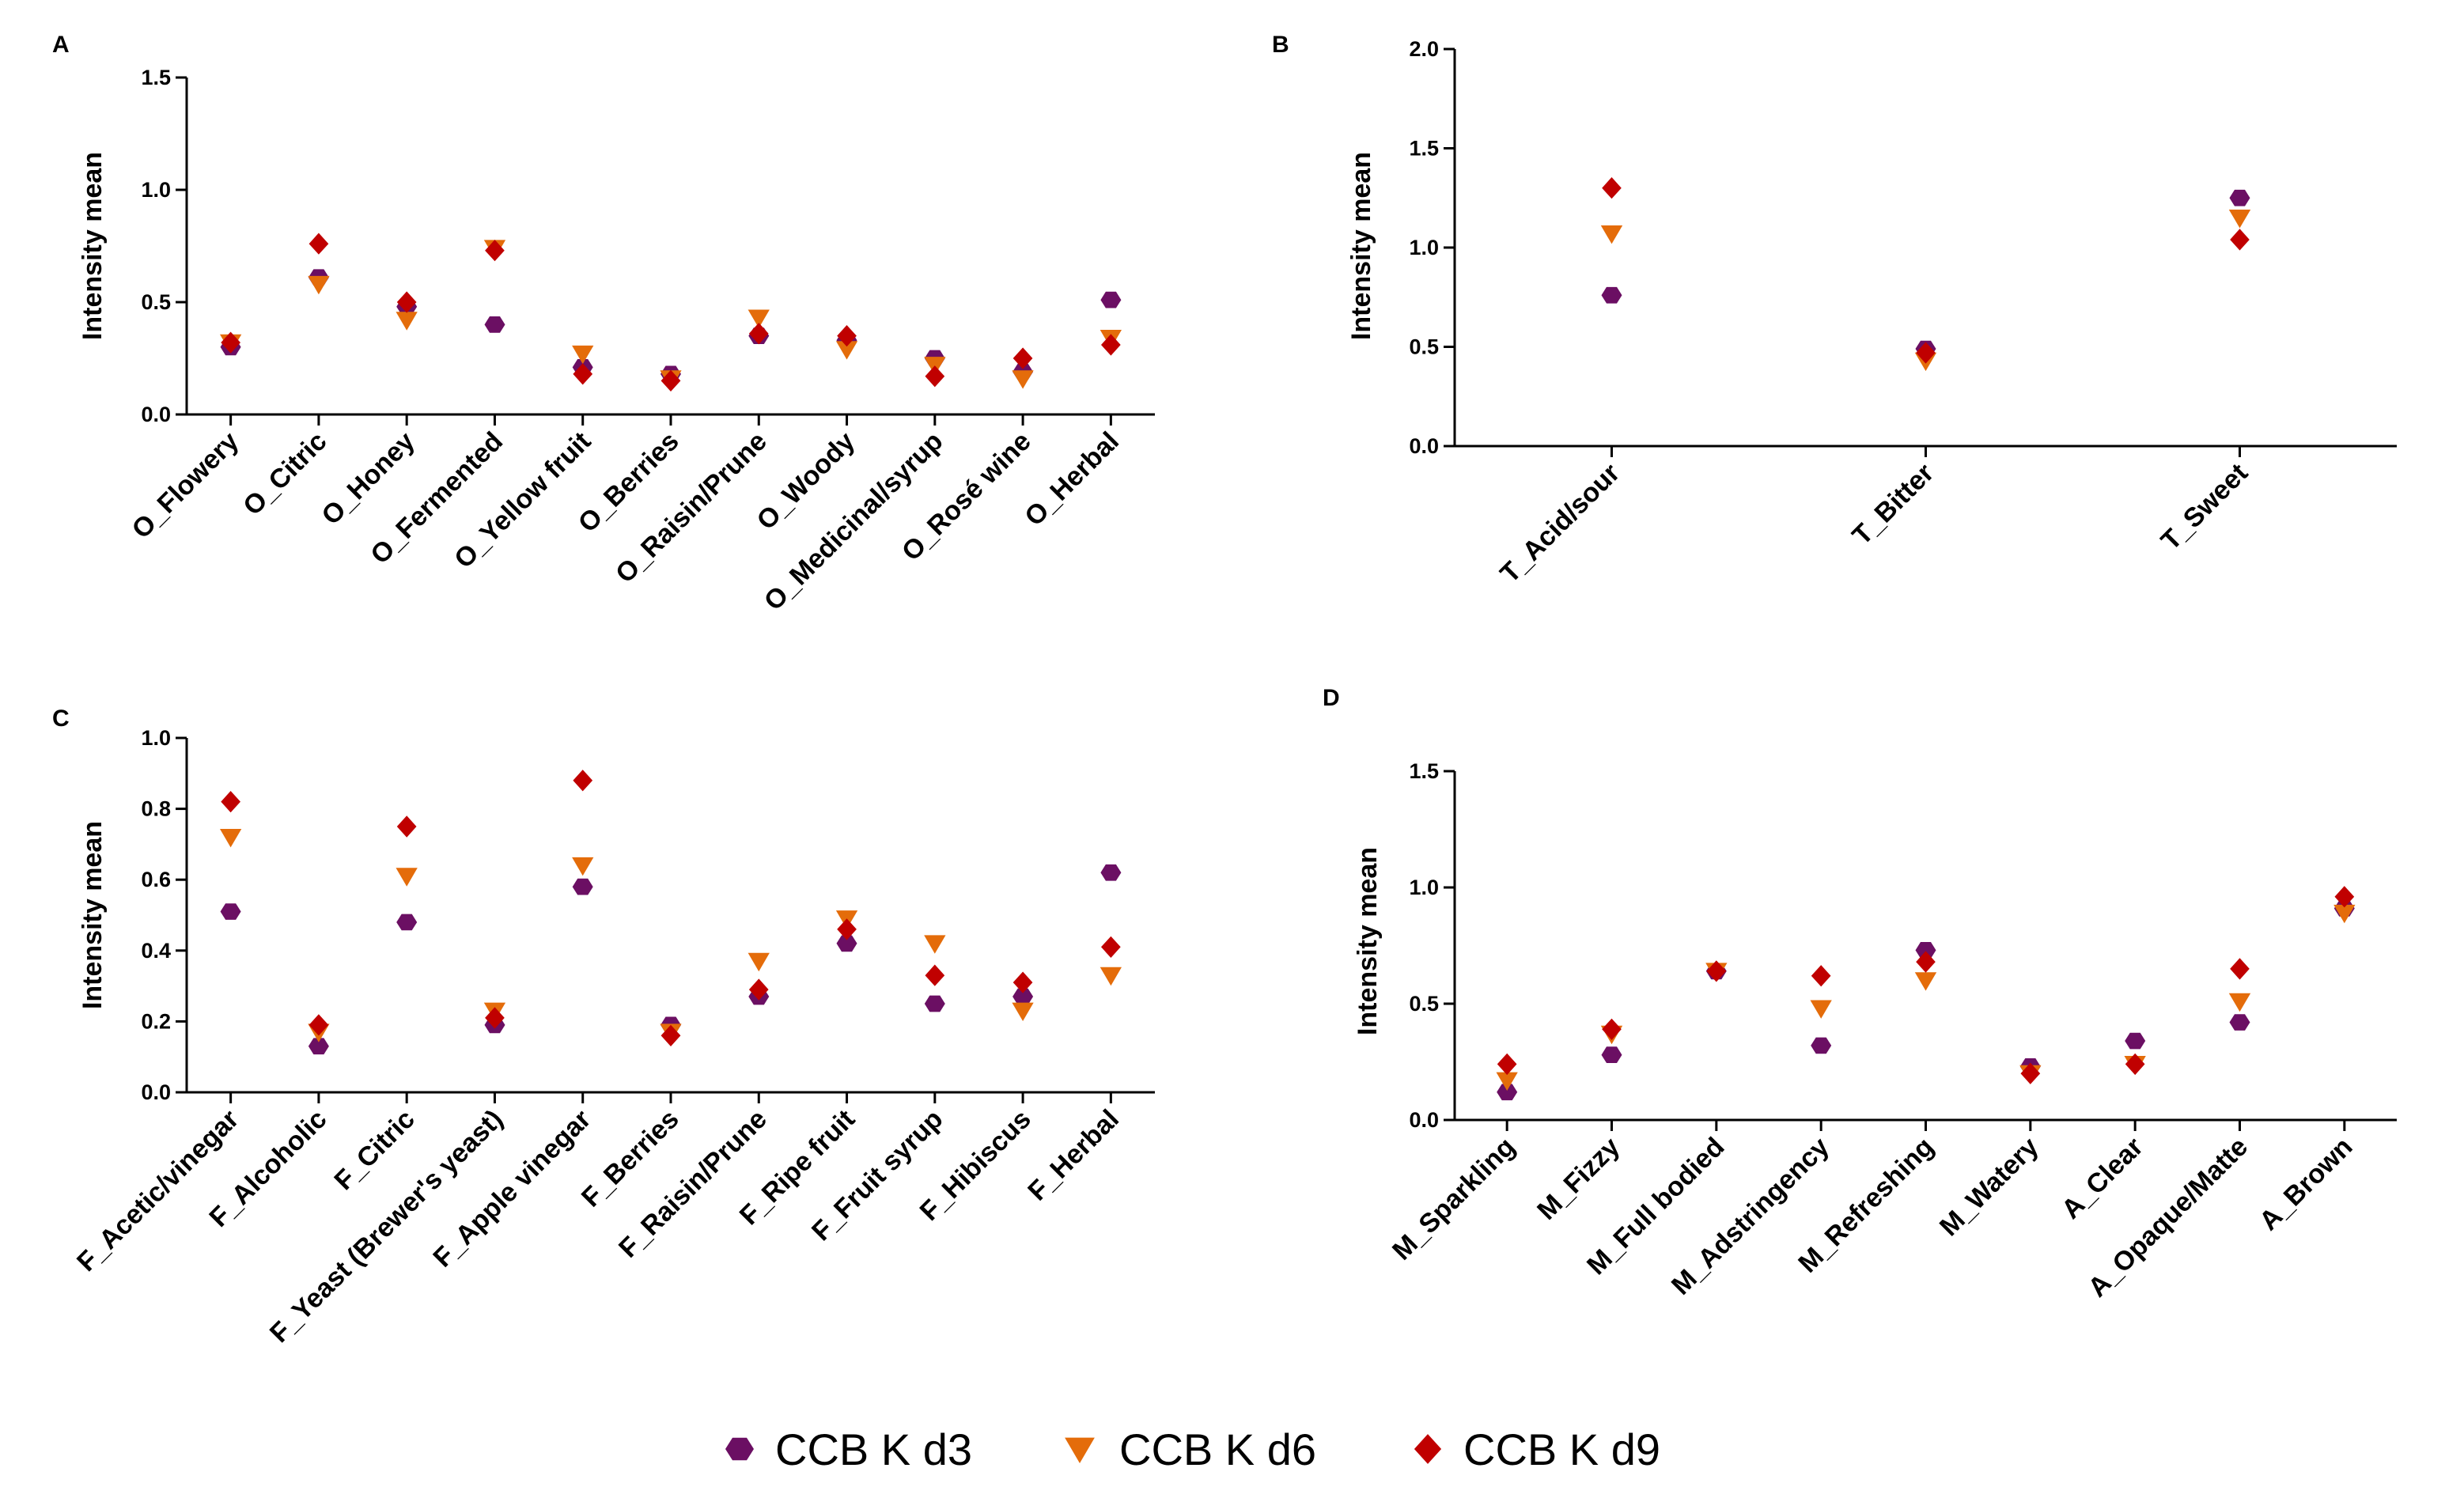 The height and width of the screenshot is (1502, 2464). Describe the element at coordinates (2030, 1073) in the screenshot. I see `point-ccb-k-d9-m-watery` at that location.